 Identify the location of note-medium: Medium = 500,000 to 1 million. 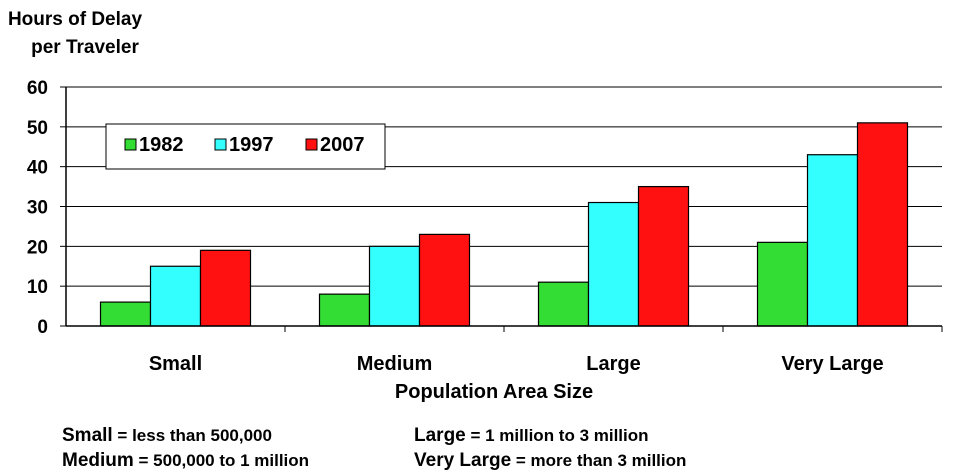
(185, 461).